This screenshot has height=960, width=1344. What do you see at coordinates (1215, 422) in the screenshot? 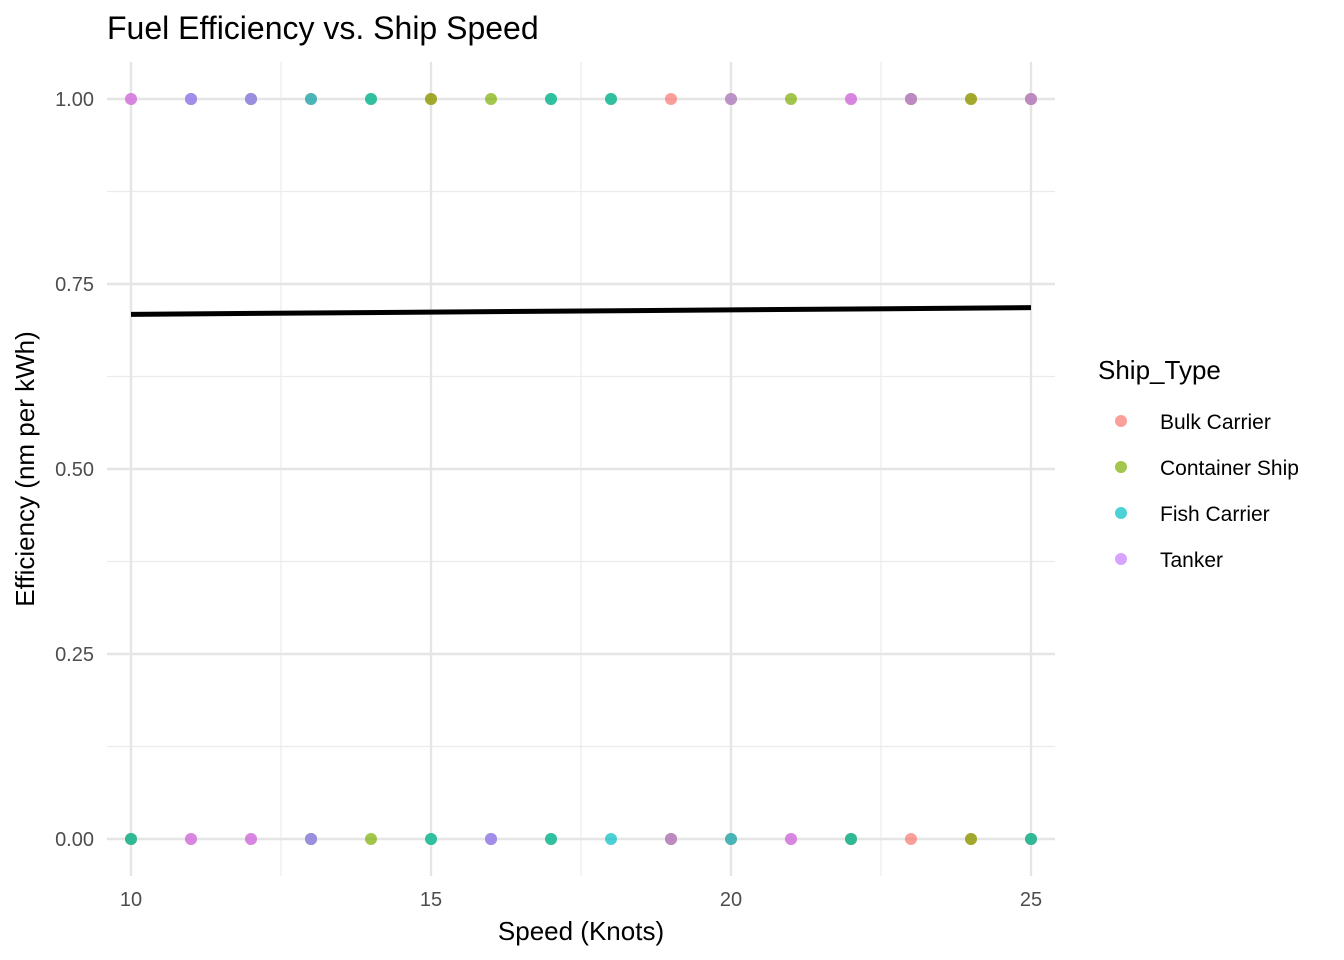
I see `legend-label: Bulk Carrier` at bounding box center [1215, 422].